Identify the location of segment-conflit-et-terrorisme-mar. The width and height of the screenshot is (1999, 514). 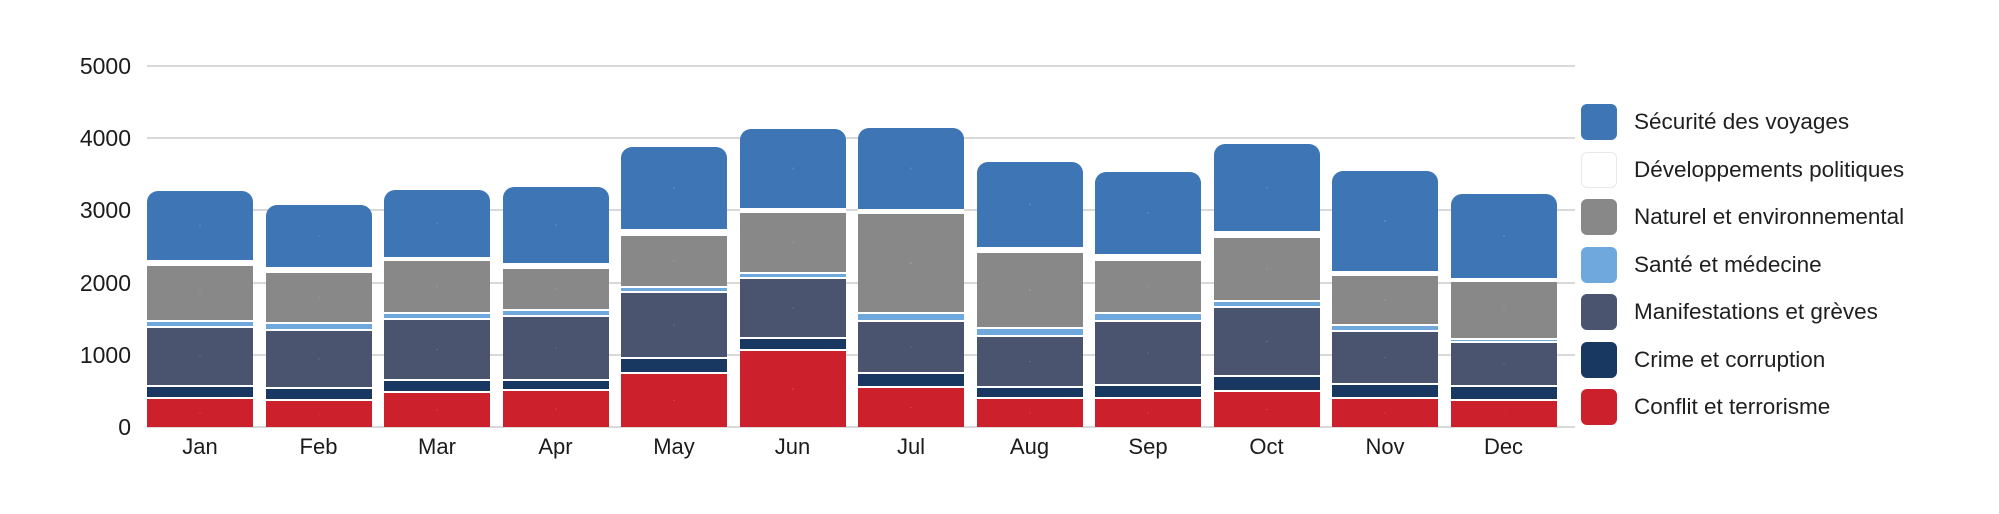
(437, 408).